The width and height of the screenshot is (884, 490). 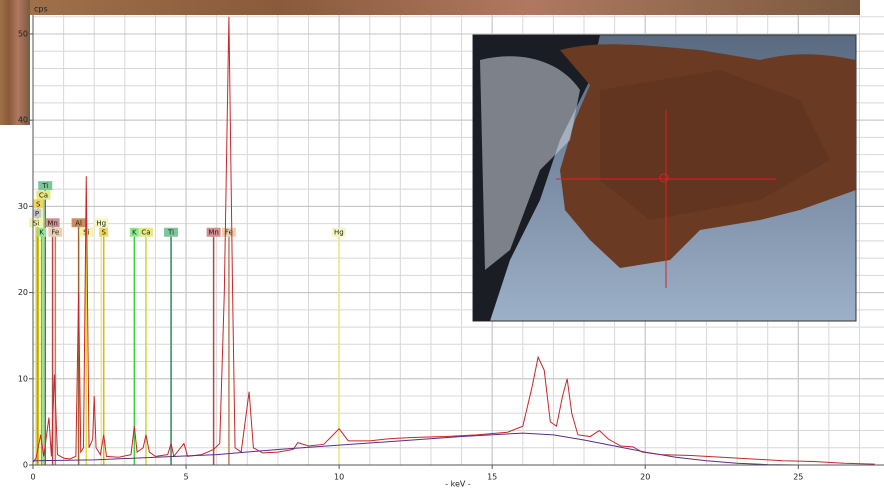 What do you see at coordinates (492, 477) in the screenshot?
I see `x-tick-label: 15` at bounding box center [492, 477].